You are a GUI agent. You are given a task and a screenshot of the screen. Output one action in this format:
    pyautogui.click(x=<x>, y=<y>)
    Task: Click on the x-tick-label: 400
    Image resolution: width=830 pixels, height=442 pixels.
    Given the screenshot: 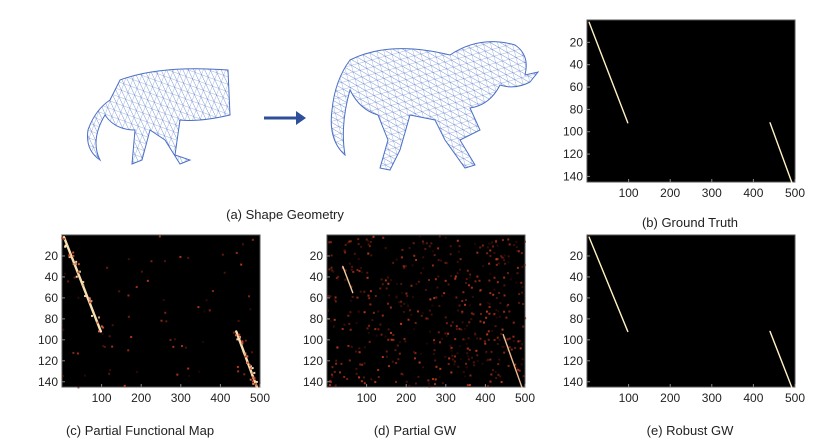 What is the action you would take?
    pyautogui.click(x=753, y=398)
    